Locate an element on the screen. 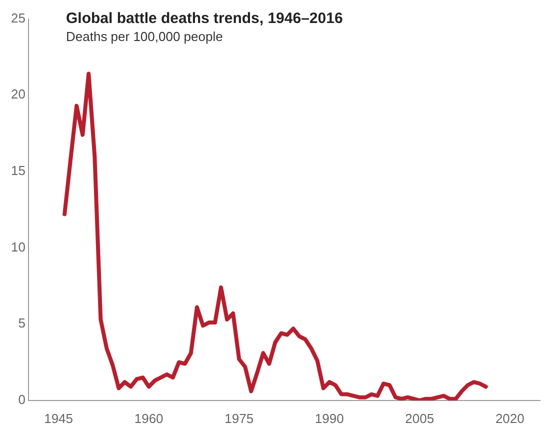 The height and width of the screenshot is (438, 554). text: Deaths per 100,000 people is located at coordinates (145, 36).